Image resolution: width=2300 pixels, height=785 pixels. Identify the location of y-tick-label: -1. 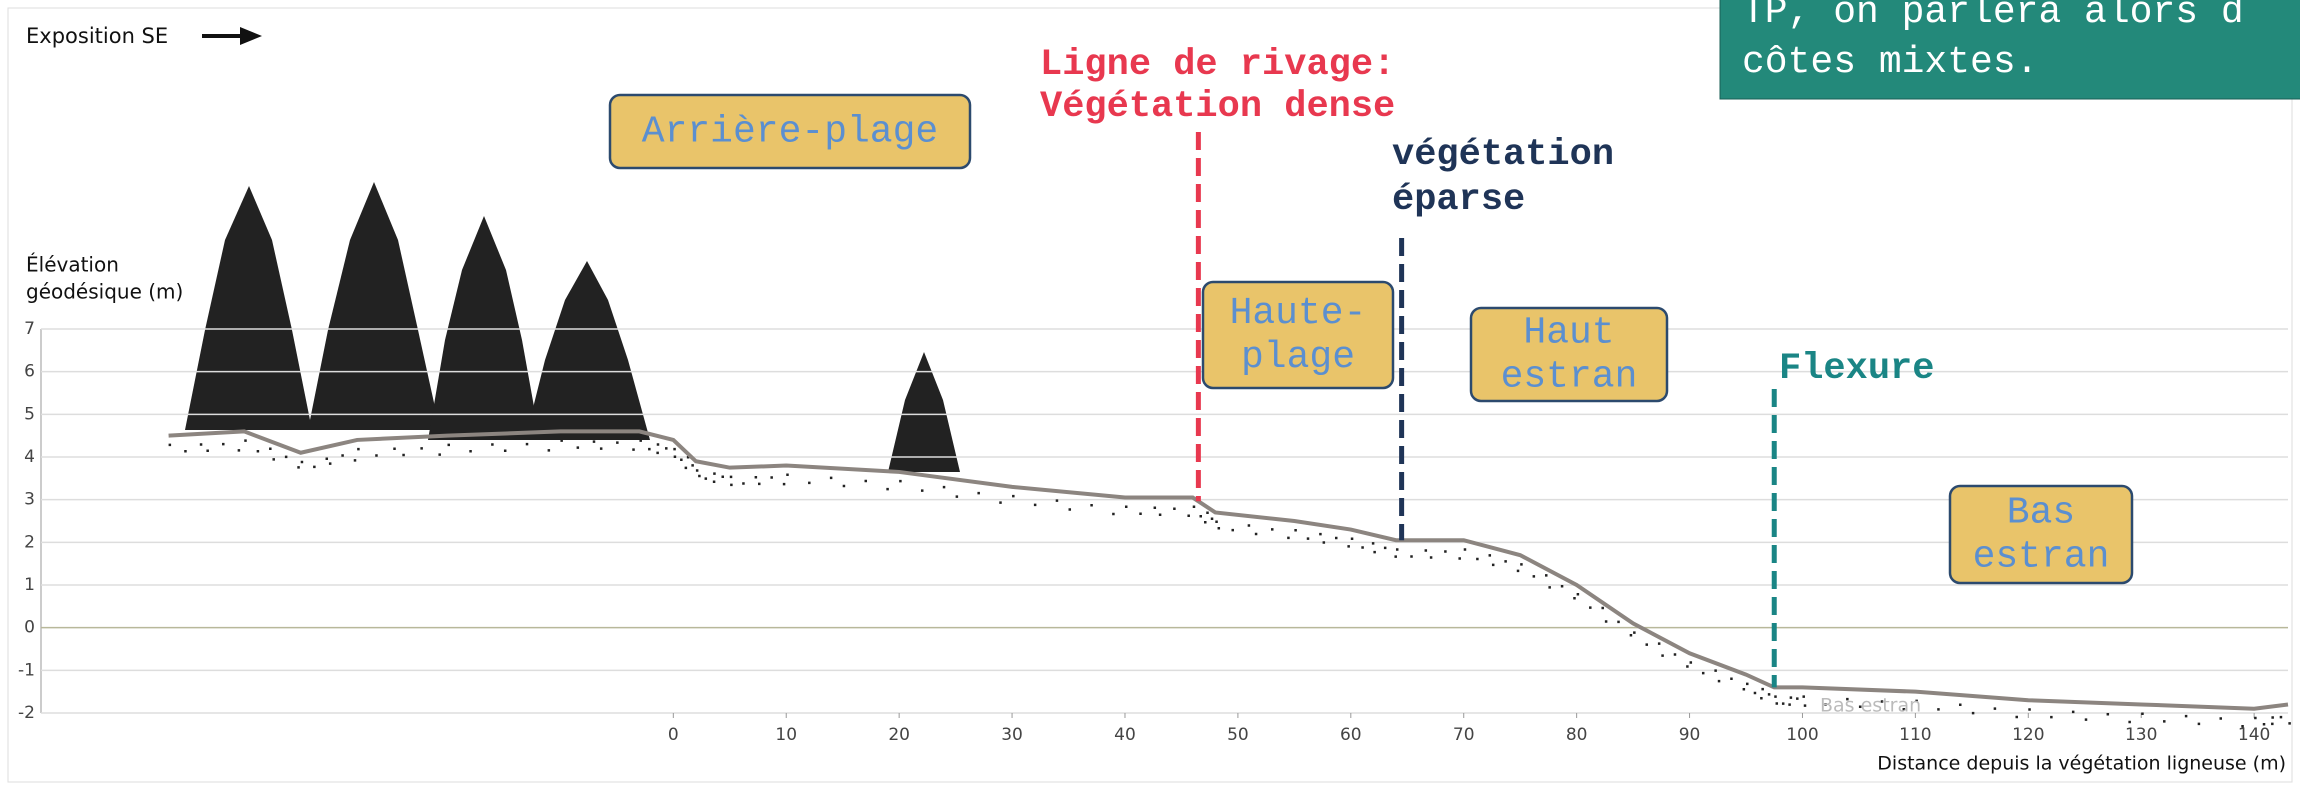
(26, 670).